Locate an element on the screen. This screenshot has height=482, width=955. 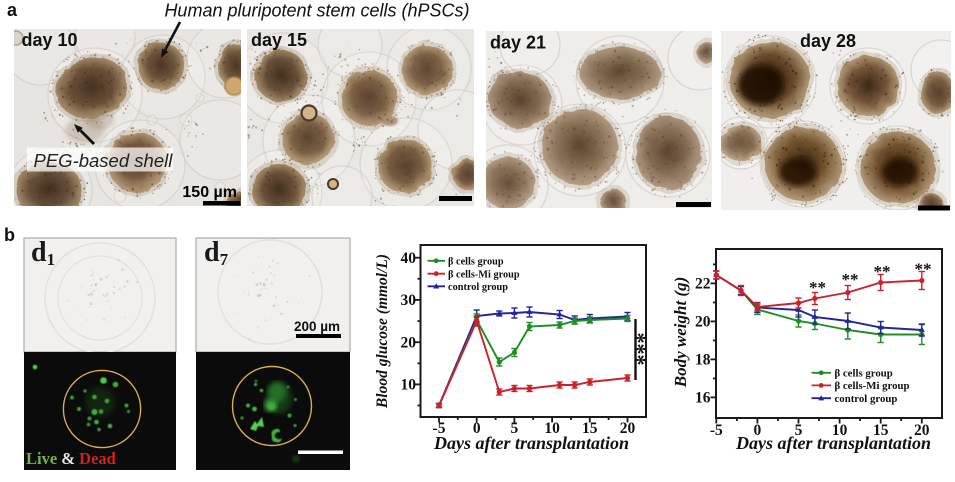
svg-text: Body weight (g) is located at coordinates (680, 333).